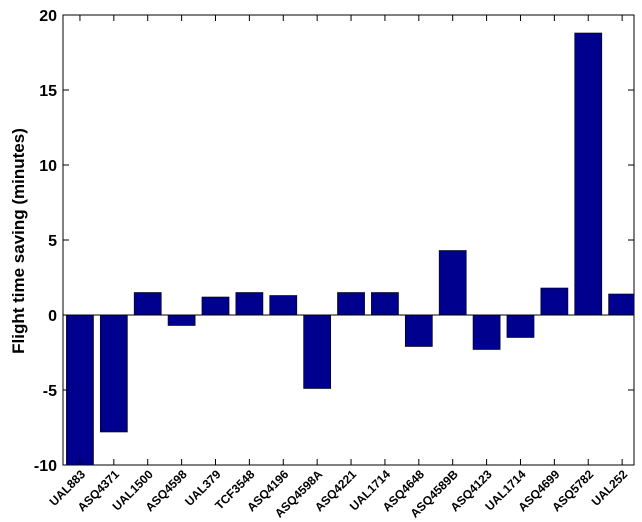 The image size is (642, 522). I want to click on y-tick-label: 0, so click(52, 316).